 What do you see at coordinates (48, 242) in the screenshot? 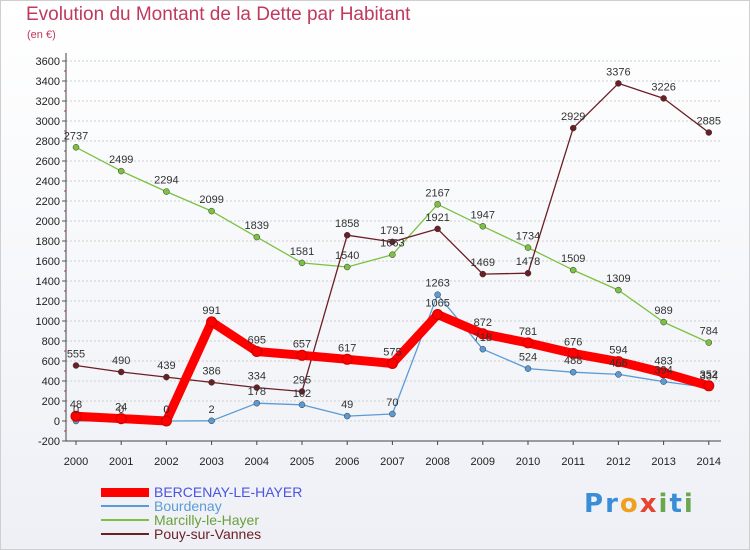
I see `y-tick-label: 1800` at bounding box center [48, 242].